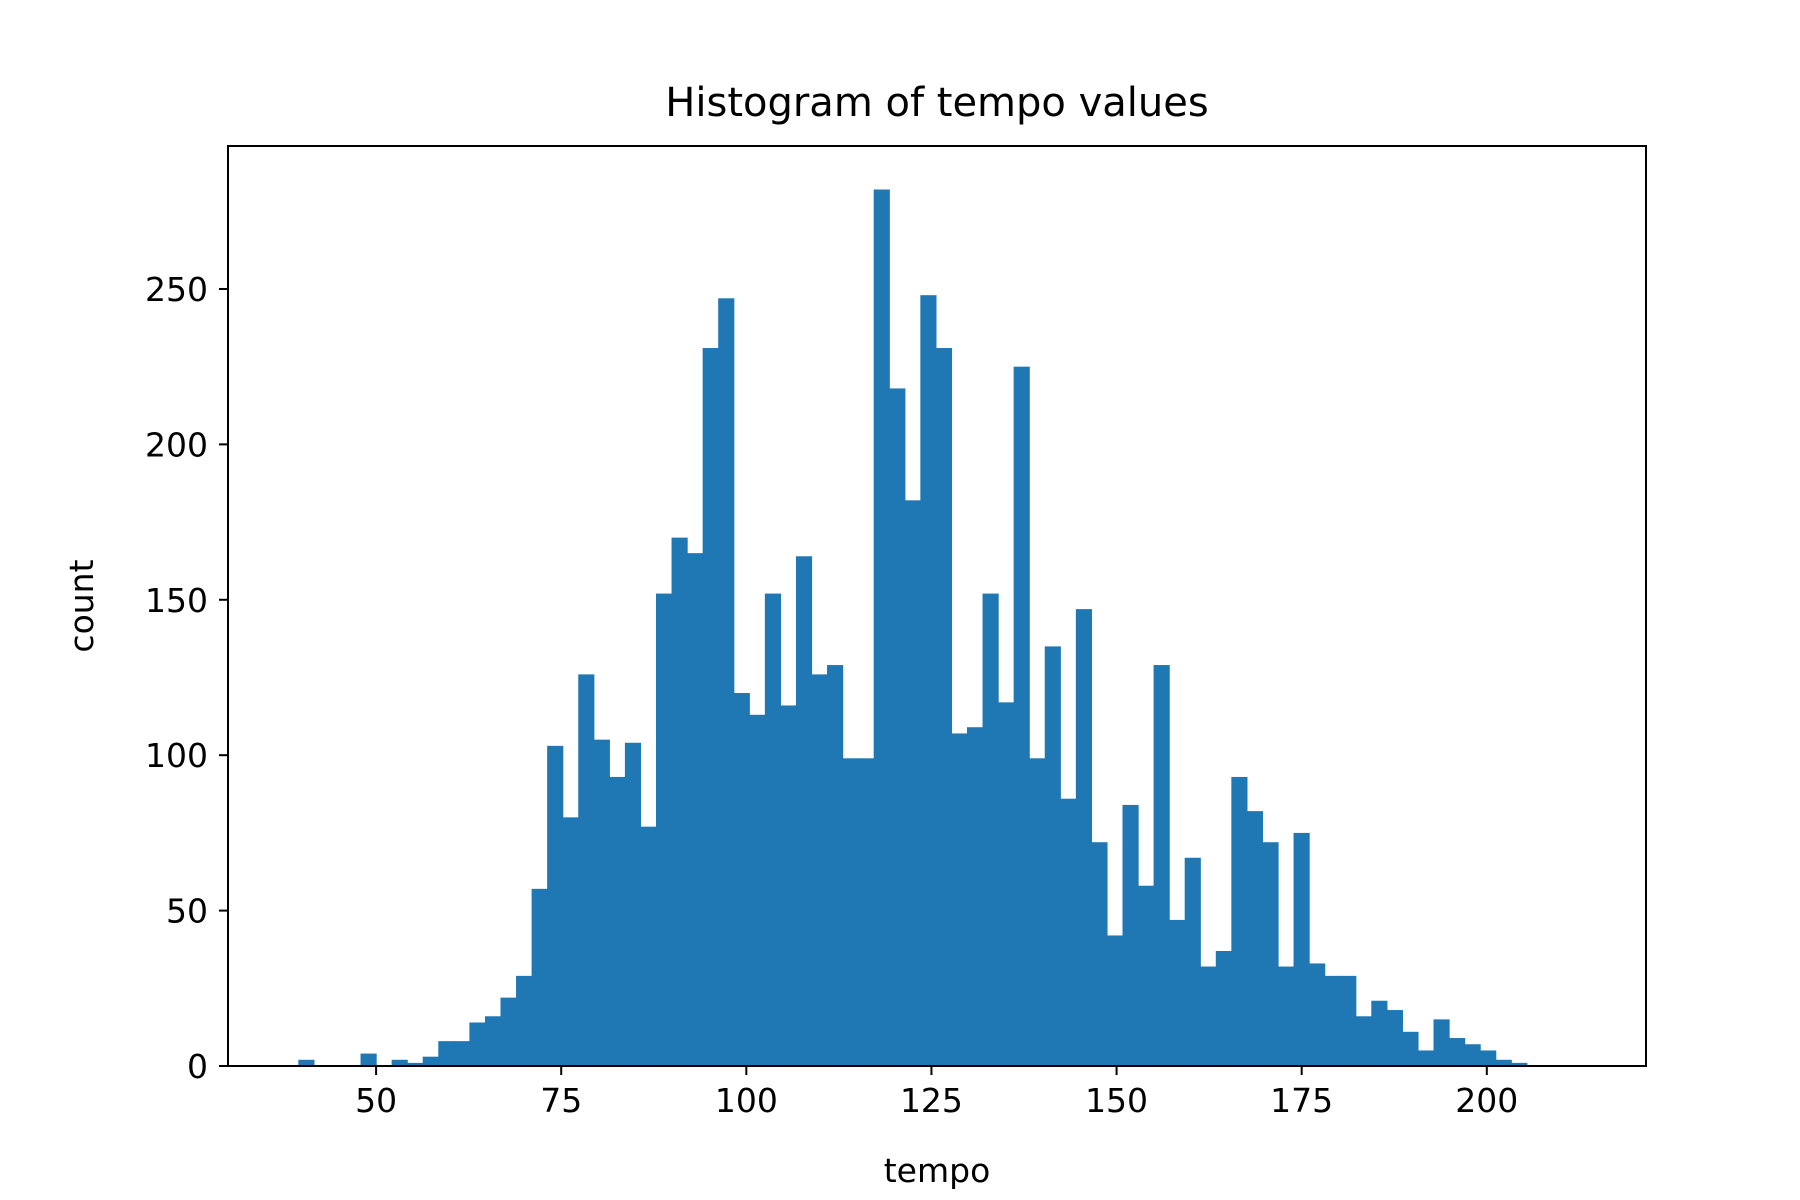 The height and width of the screenshot is (1200, 1800). I want to click on x-tick-label: 50, so click(376, 1100).